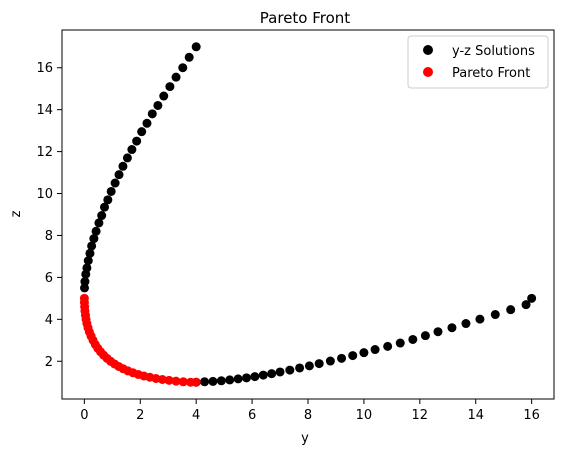  I want to click on legend-marker-solutions, so click(428, 50).